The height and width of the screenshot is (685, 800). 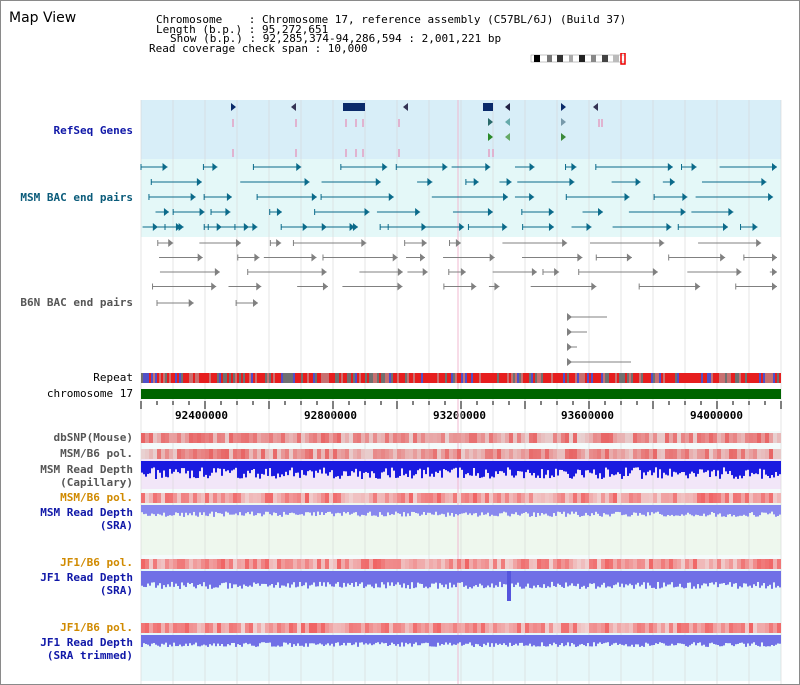 What do you see at coordinates (579, 59) in the screenshot?
I see `chromosome-ideogram` at bounding box center [579, 59].